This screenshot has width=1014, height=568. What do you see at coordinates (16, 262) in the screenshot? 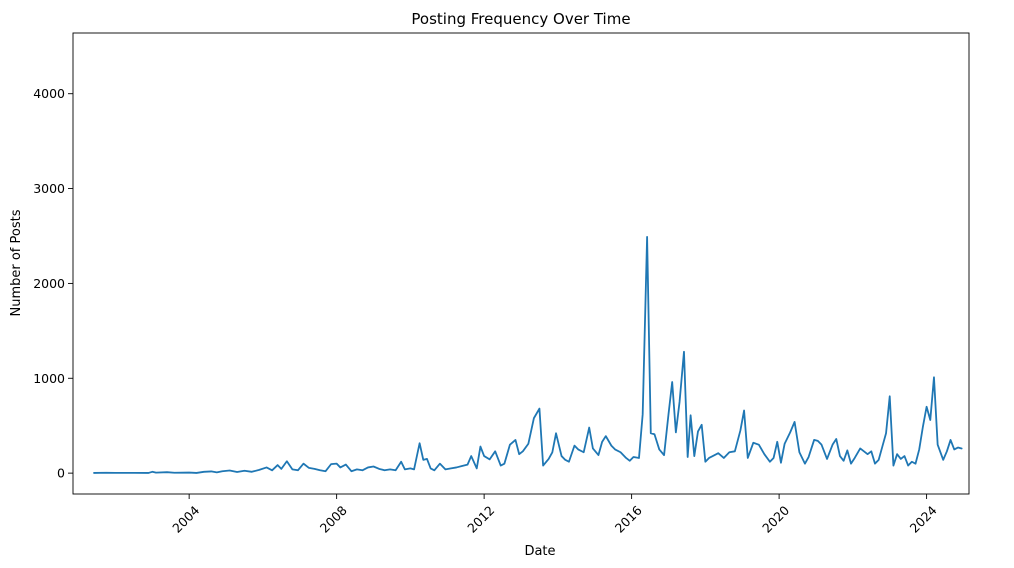
I see `y-axis-label: Number of Posts` at bounding box center [16, 262].